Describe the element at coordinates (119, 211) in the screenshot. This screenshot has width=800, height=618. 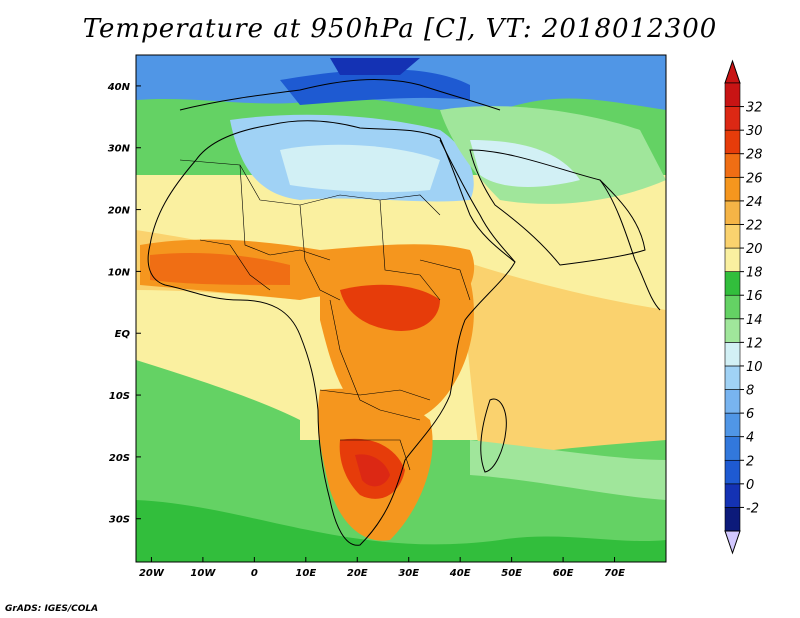
I see `lat-tick-label: 20N` at that location.